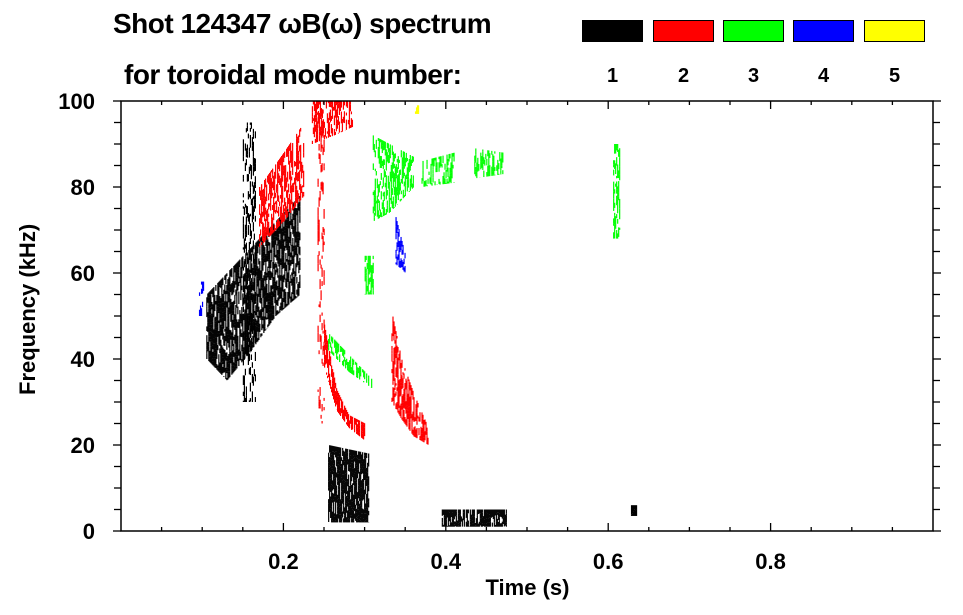 The height and width of the screenshot is (615, 963). I want to click on x-tick-label: 0.4, so click(446, 561).